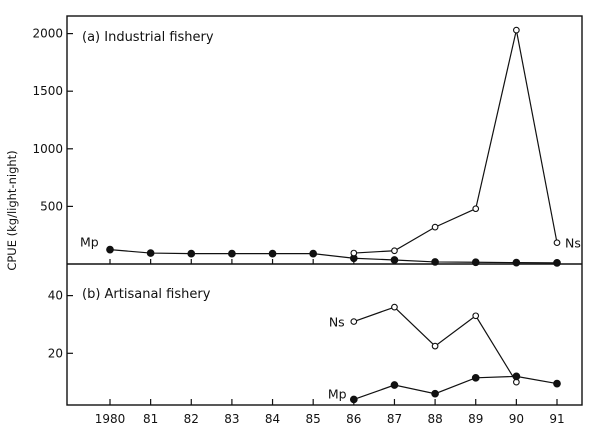 The width and height of the screenshot is (600, 448). I want to click on x-tick-label: 82, so click(191, 419).